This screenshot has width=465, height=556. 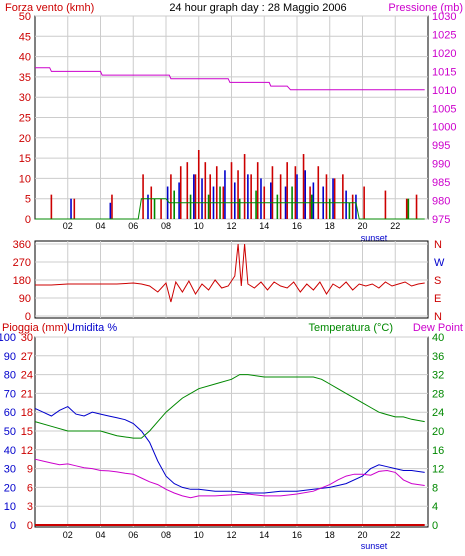 I want to click on direction-axis-tick-90: 90, so click(x=25, y=299).